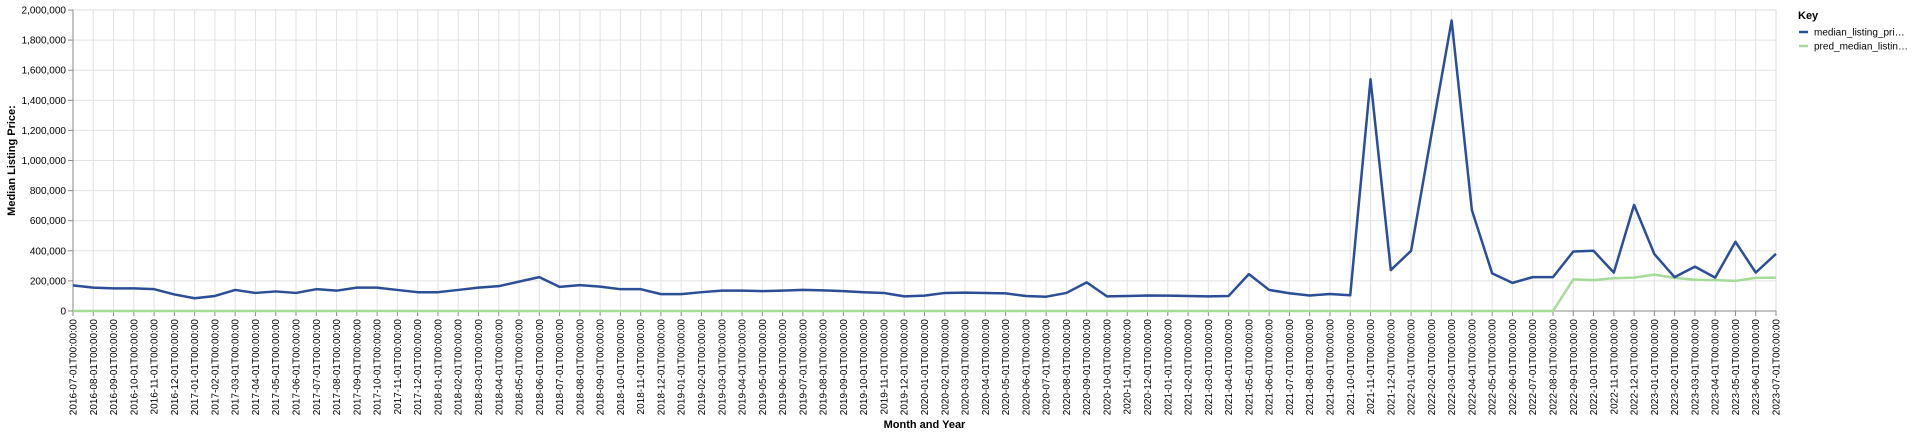 The image size is (1928, 434). I want to click on x-tick-label: 2018-09-01T00:00:00, so click(601, 367).